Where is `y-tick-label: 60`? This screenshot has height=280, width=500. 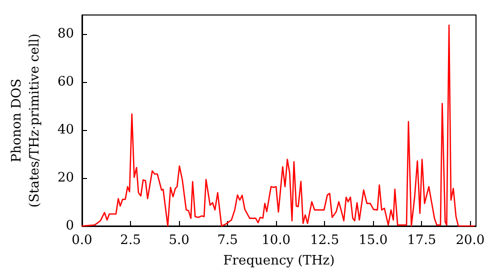
y-tick-label: 60 is located at coordinates (65, 82).